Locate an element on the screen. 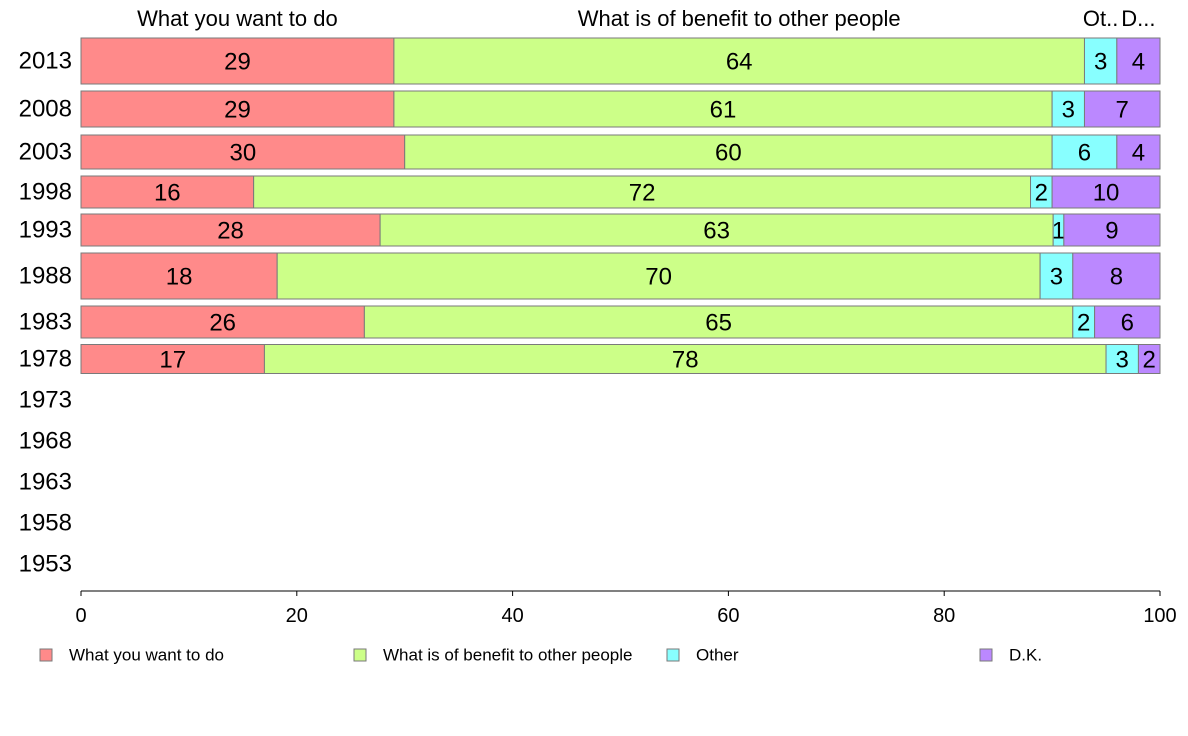 The width and height of the screenshot is (1188, 736). x-tick-label-60: 60 is located at coordinates (728, 616).